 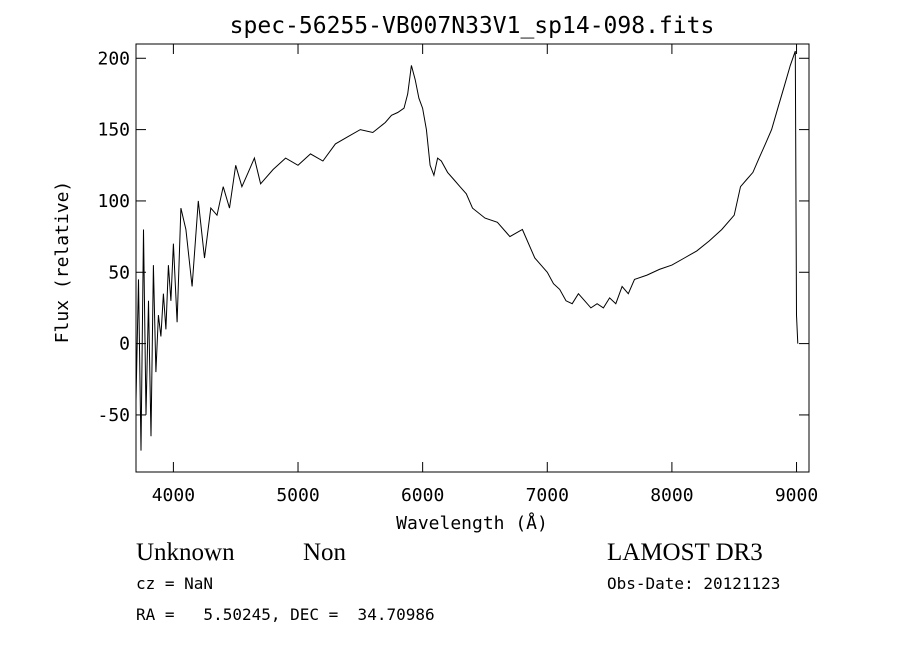 I want to click on survey-name: LAMOST DR3, so click(x=685, y=552).